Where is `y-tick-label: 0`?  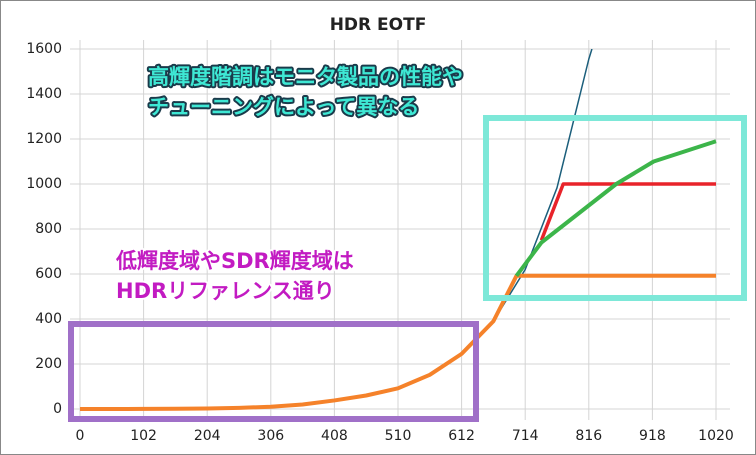
y-tick-label: 0 is located at coordinates (57, 409).